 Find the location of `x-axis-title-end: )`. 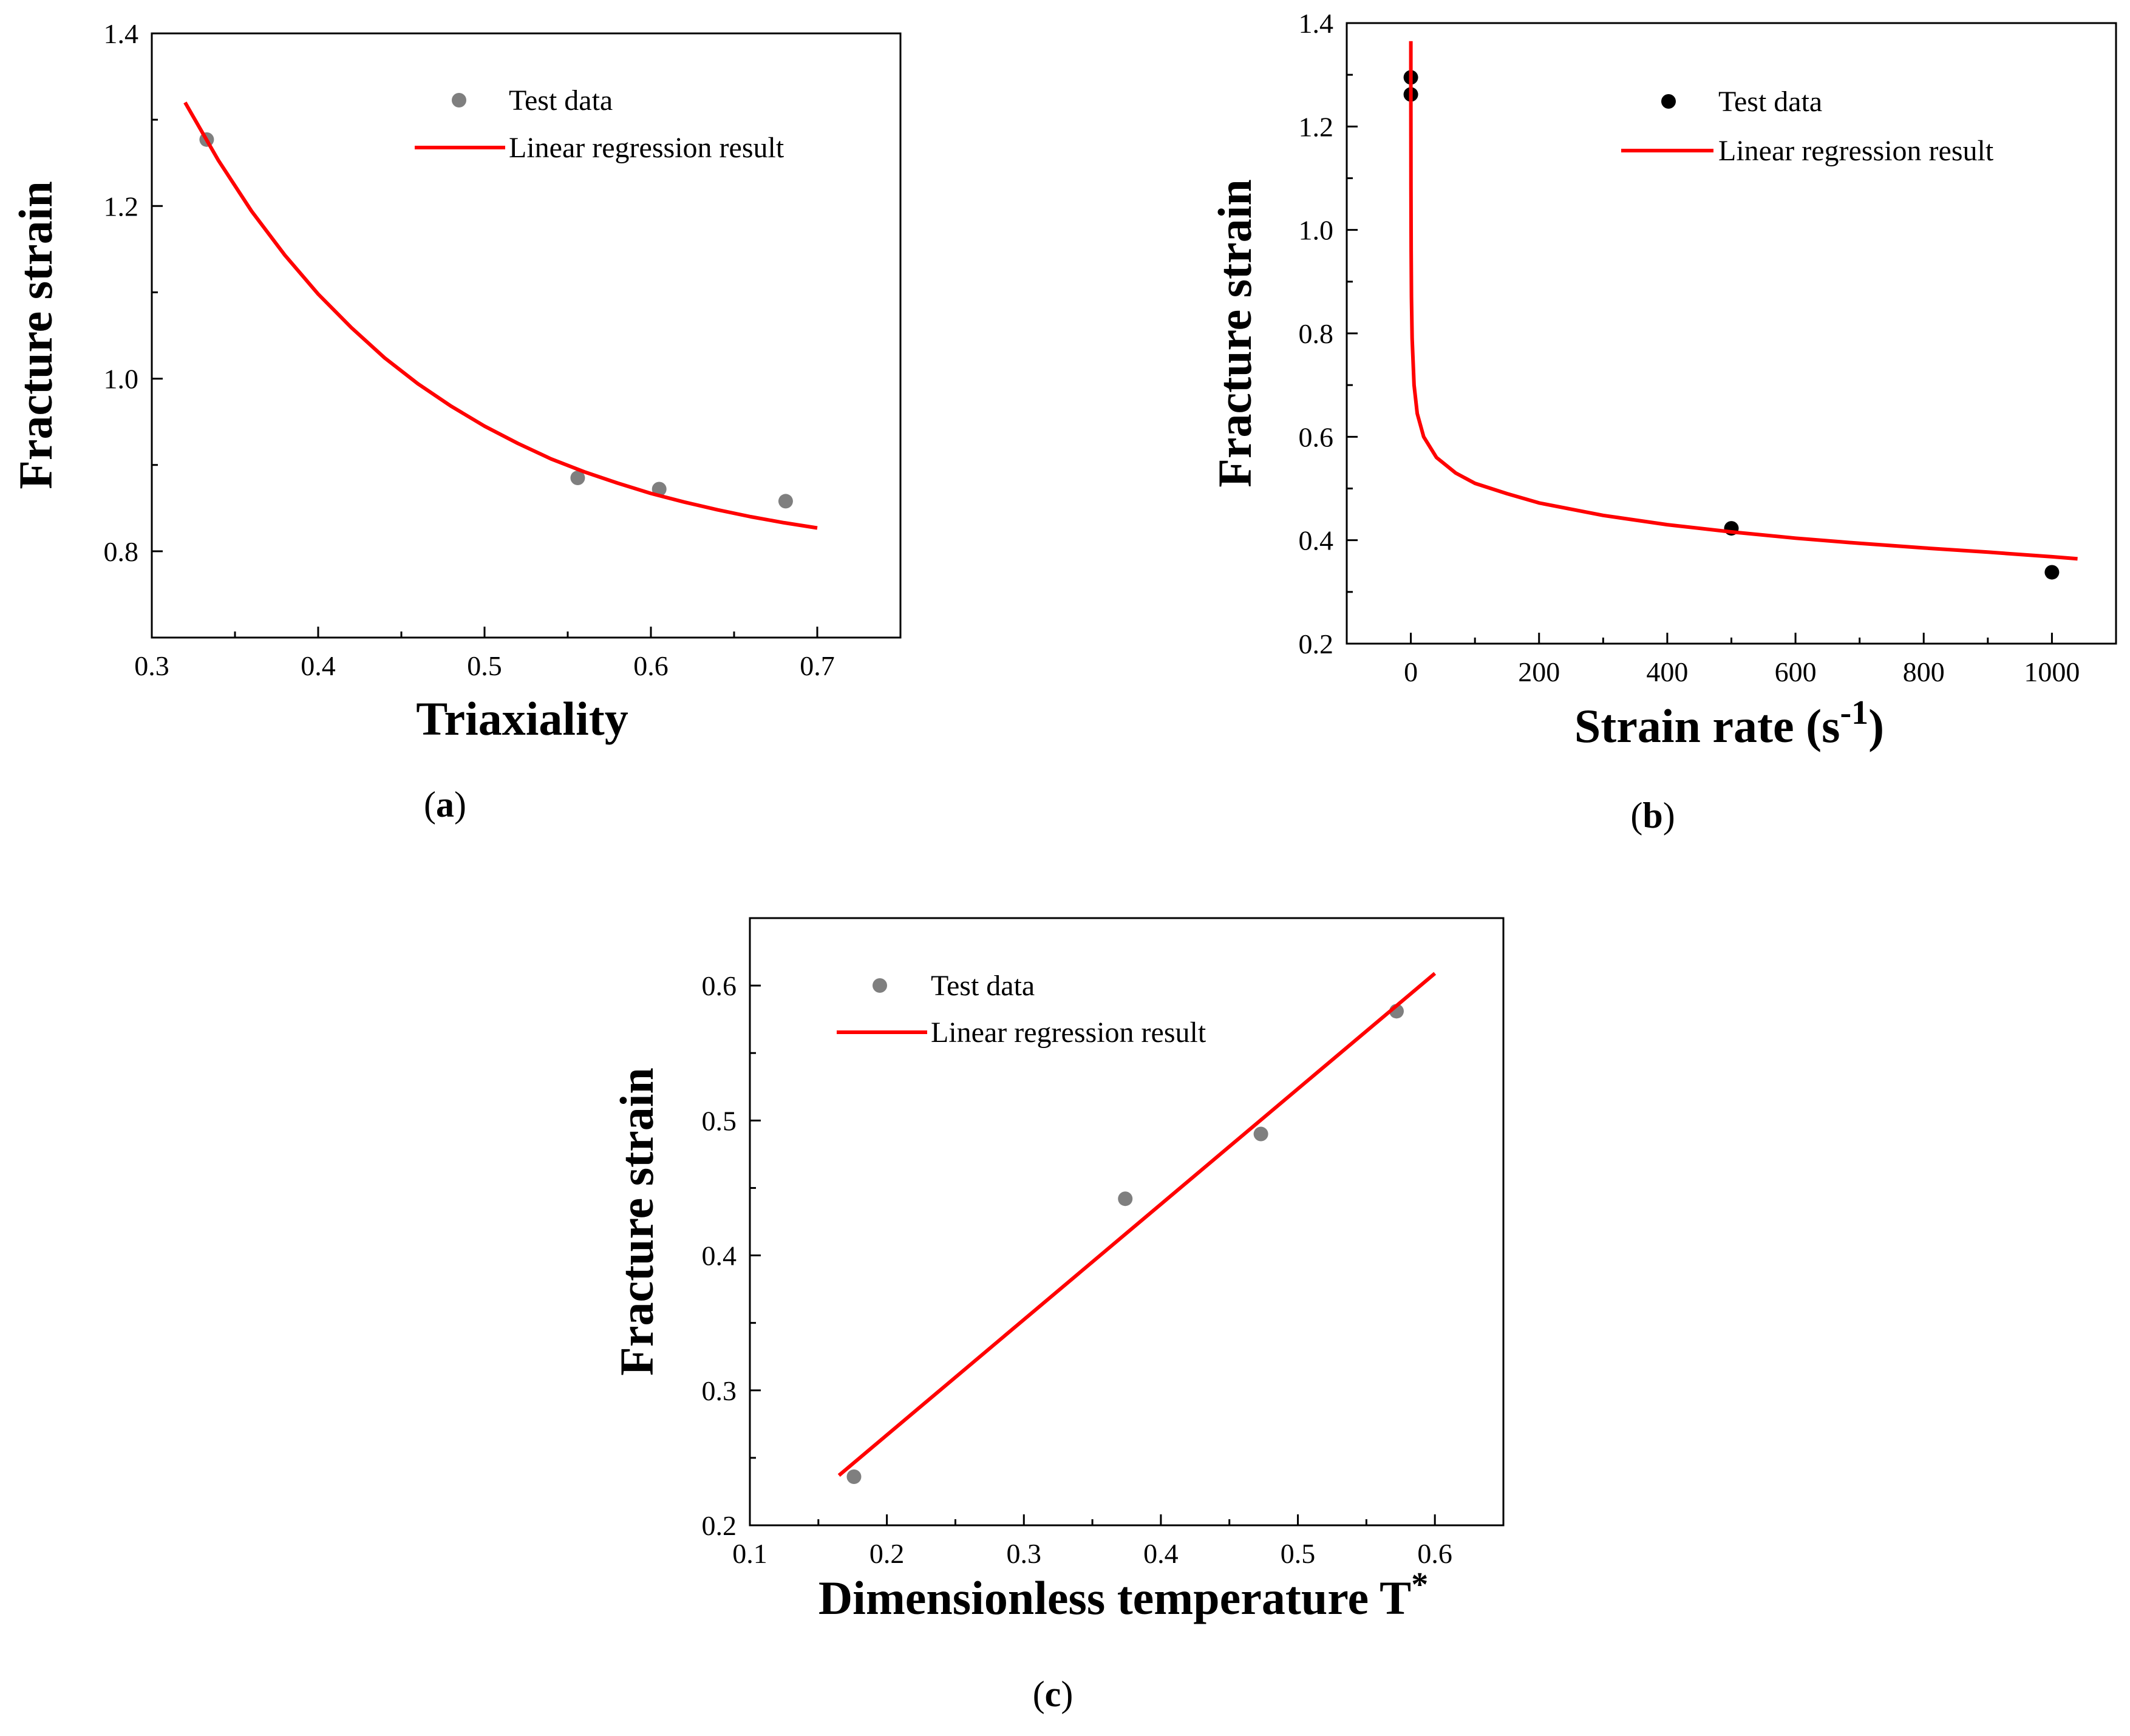

x-axis-title-end: ) is located at coordinates (1876, 726).